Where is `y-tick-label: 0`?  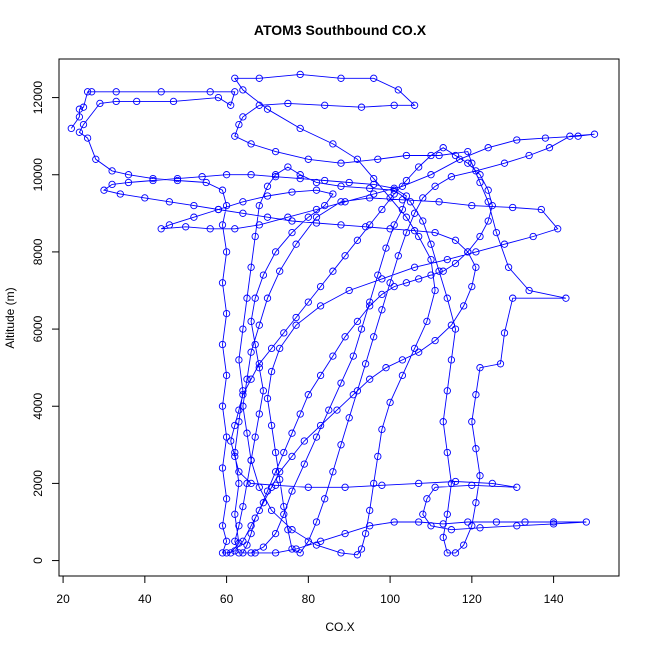 y-tick-label: 0 is located at coordinates (38, 560).